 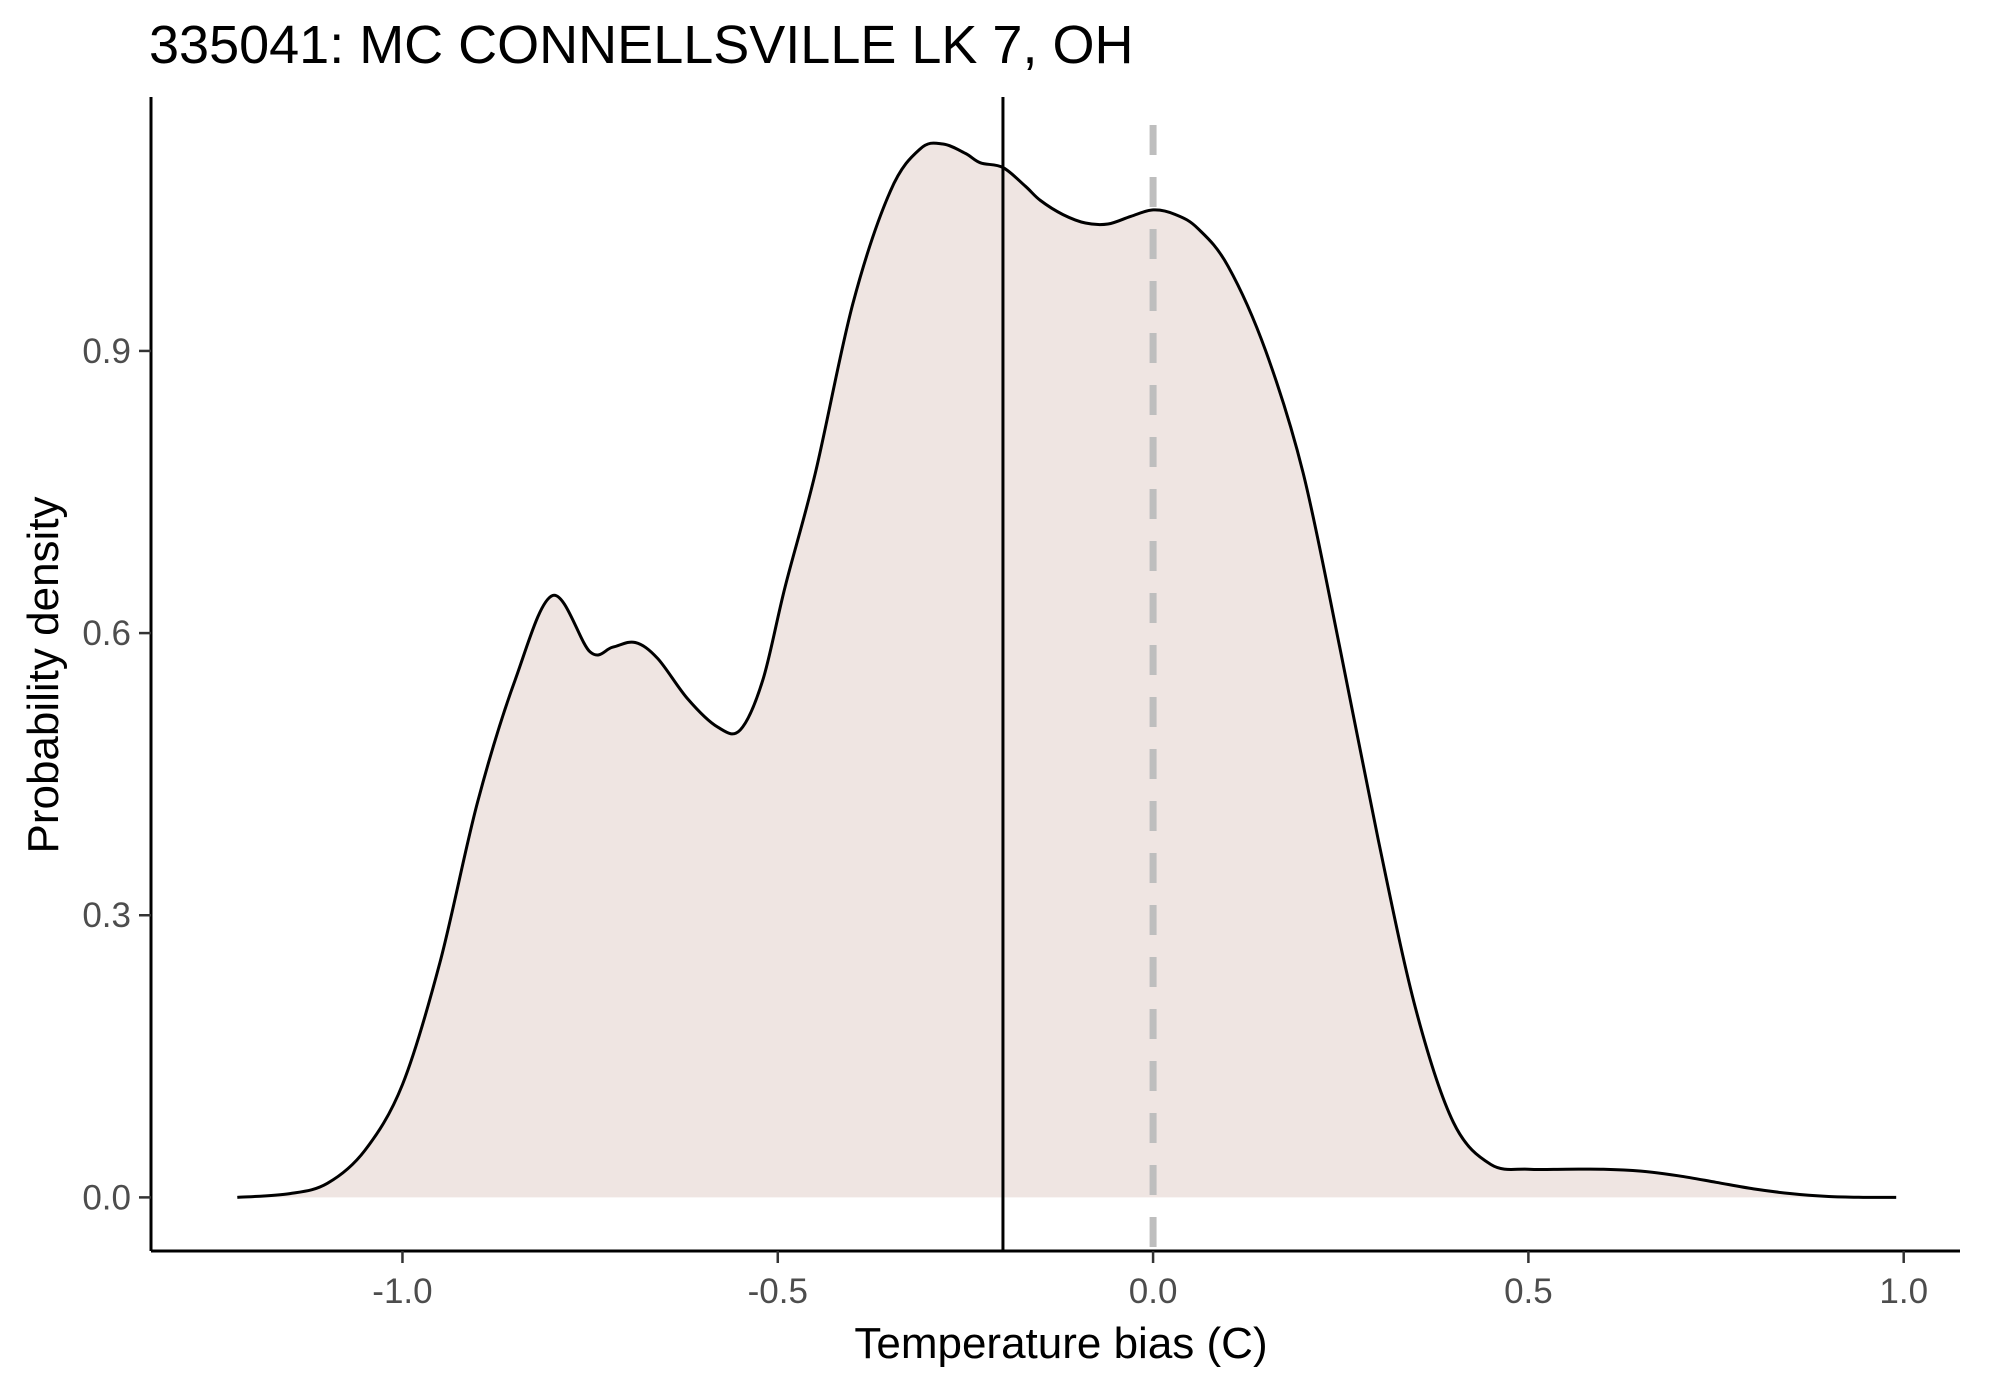 I want to click on x-axis-ticks: -1.0 -0.5 0.0 0.5 1.0, so click(x=1150, y=1281).